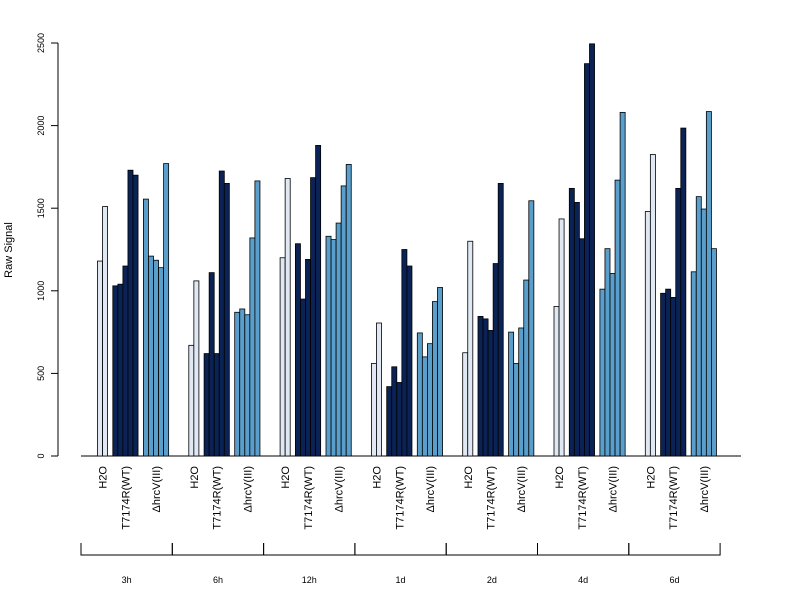  Describe the element at coordinates (583, 580) in the screenshot. I see `group-label: 4d` at that location.